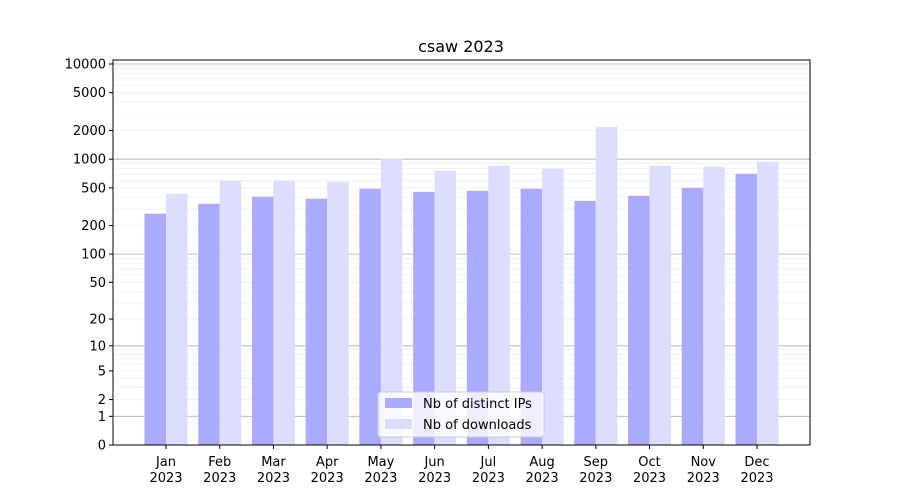 The image size is (900, 504). I want to click on legend-label-ips: Nb of distinct IPs, so click(477, 404).